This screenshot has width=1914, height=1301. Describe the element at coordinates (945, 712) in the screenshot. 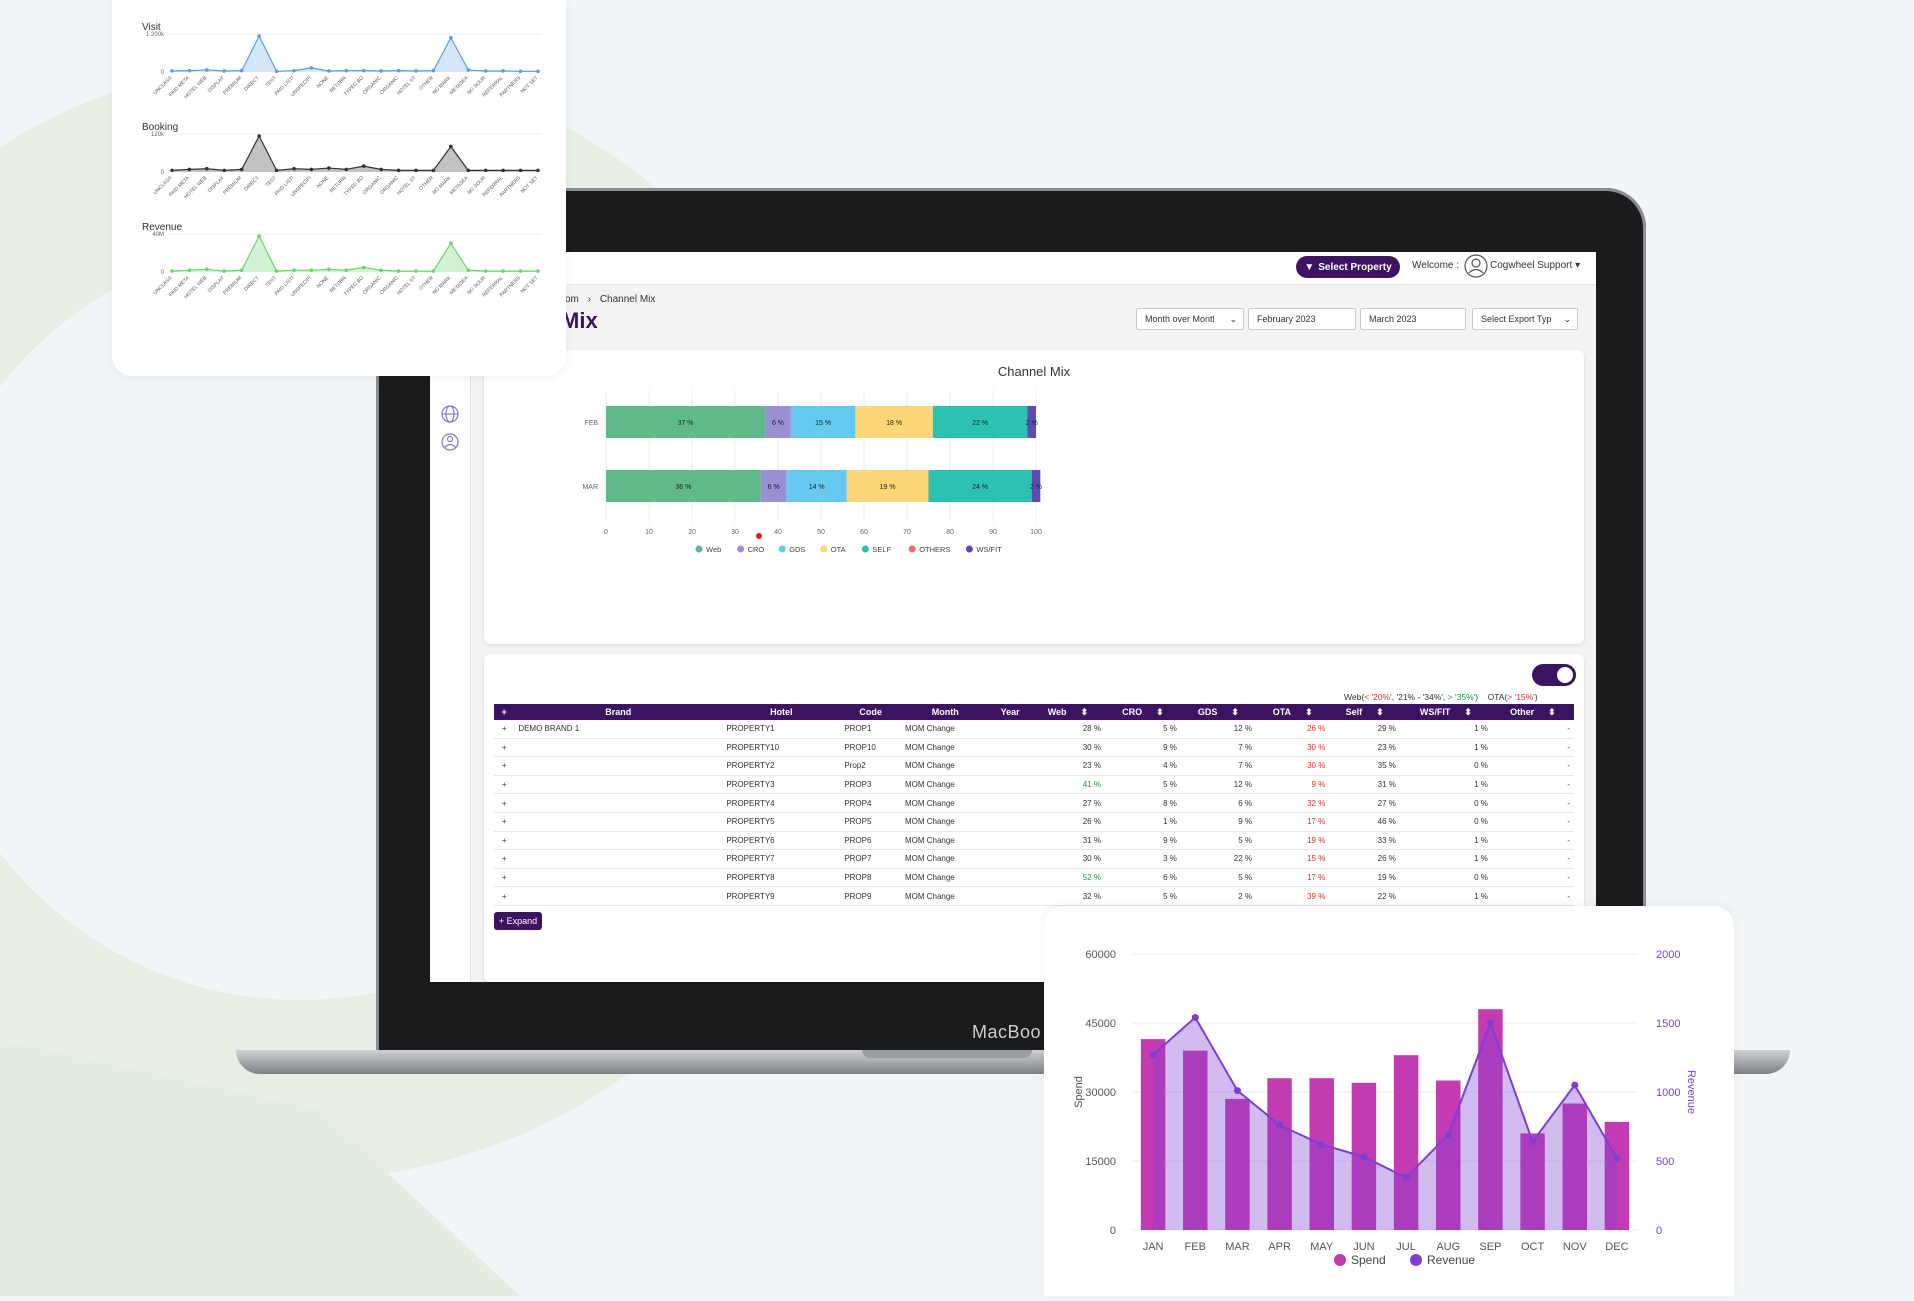

I see `column-header-month: Month` at that location.